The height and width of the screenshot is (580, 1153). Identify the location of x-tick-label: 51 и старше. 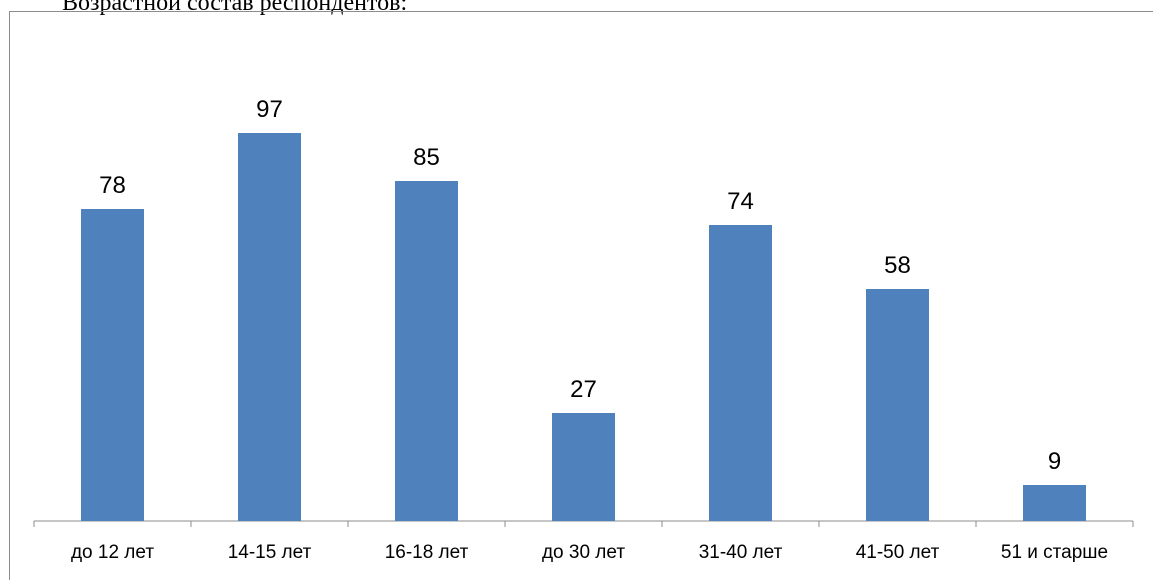
(1054, 552).